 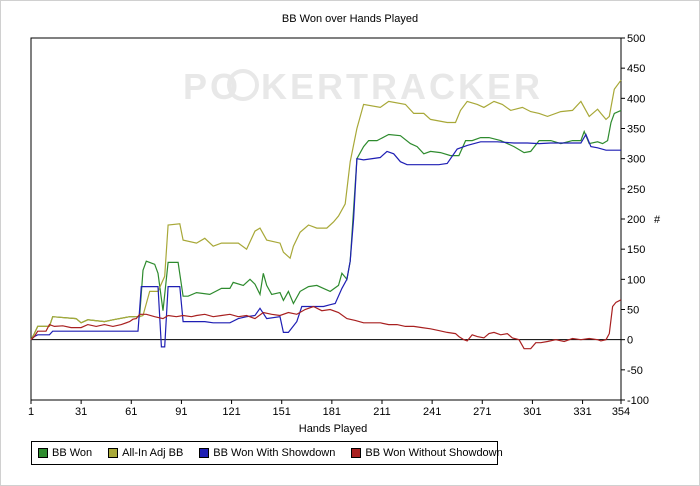 What do you see at coordinates (482, 412) in the screenshot?
I see `x-tick-label: 271` at bounding box center [482, 412].